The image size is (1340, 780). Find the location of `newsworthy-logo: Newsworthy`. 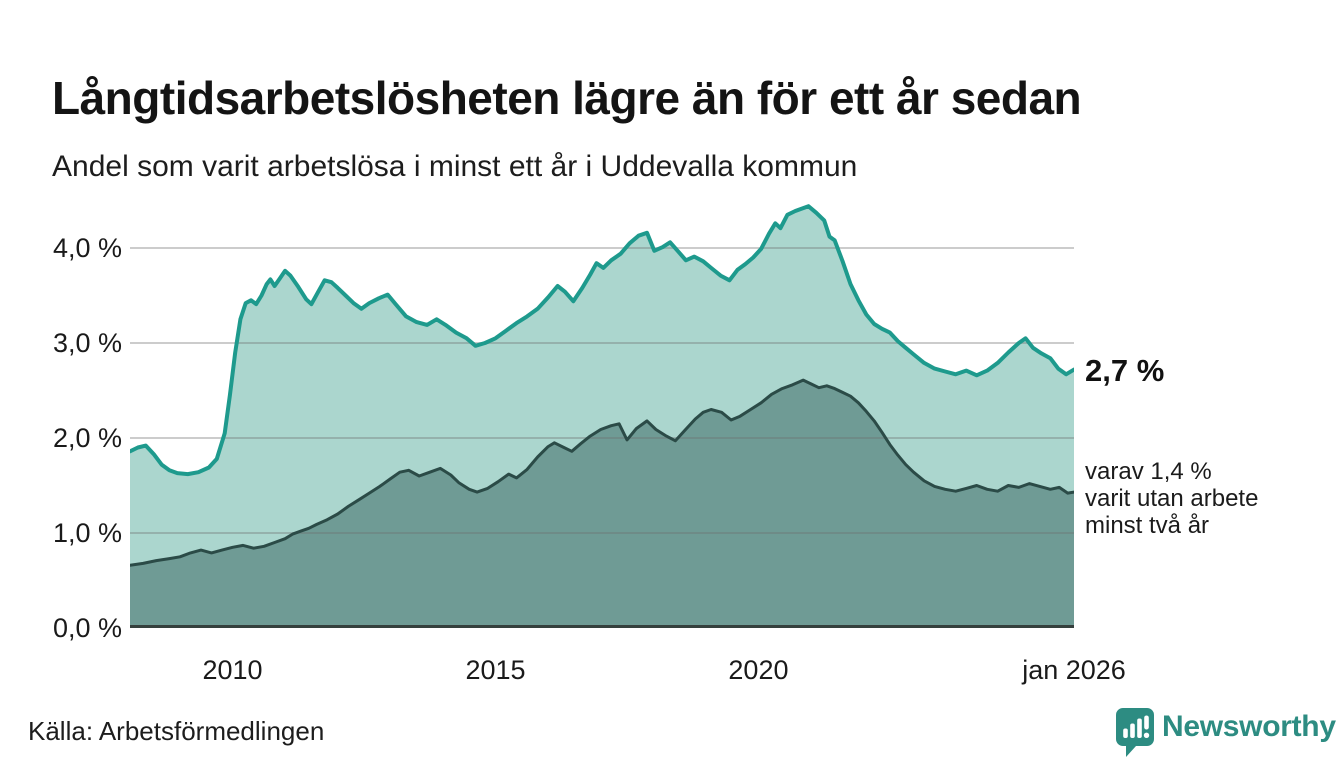

newsworthy-logo: Newsworthy is located at coordinates (1226, 733).